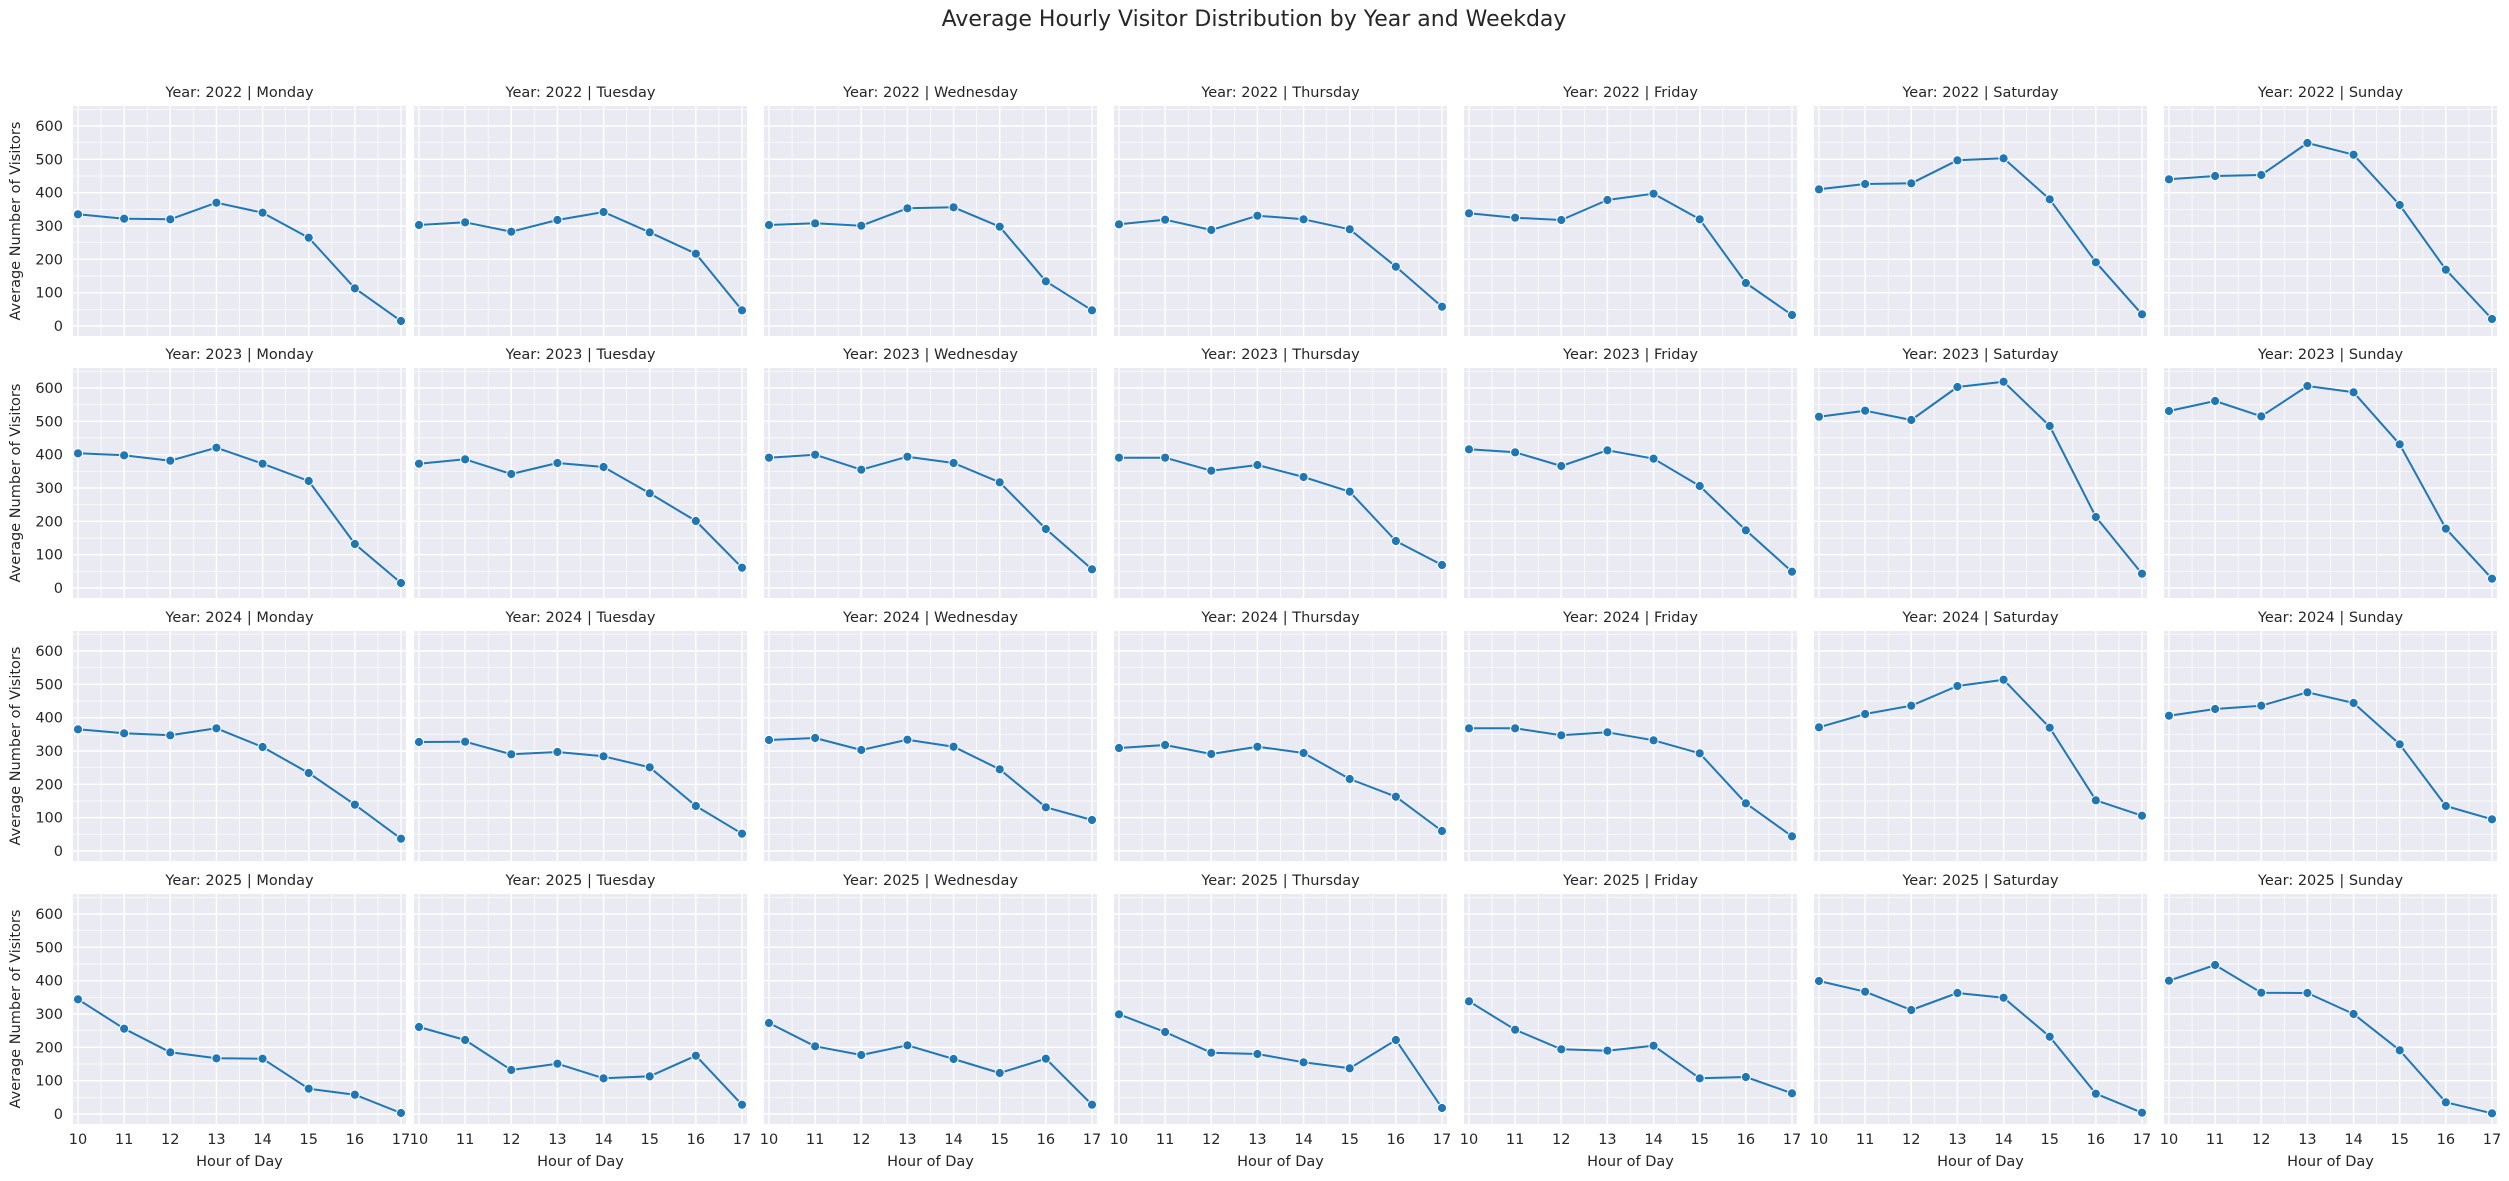  I want to click on panel-title: Year: 2022 | Monday, so click(239, 93).